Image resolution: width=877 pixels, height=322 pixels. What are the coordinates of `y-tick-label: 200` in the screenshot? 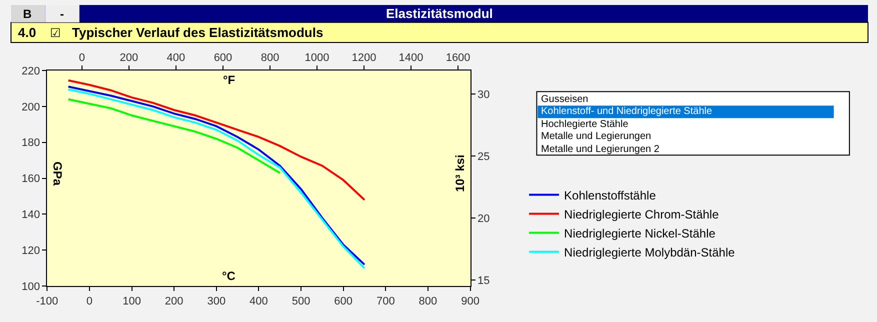 It's located at (31, 107).